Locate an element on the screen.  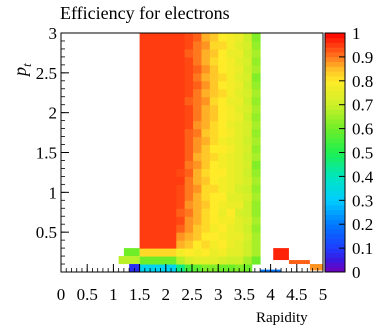
y-tick-label: 2 is located at coordinates (53, 113).